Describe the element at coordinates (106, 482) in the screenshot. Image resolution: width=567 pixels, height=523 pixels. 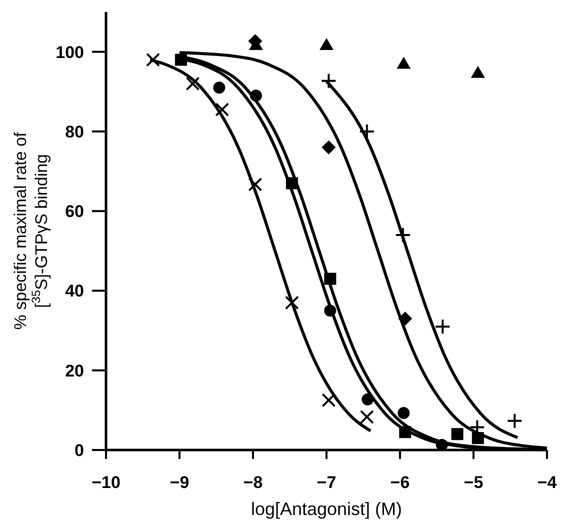
I see `x-tick-label: −10` at that location.